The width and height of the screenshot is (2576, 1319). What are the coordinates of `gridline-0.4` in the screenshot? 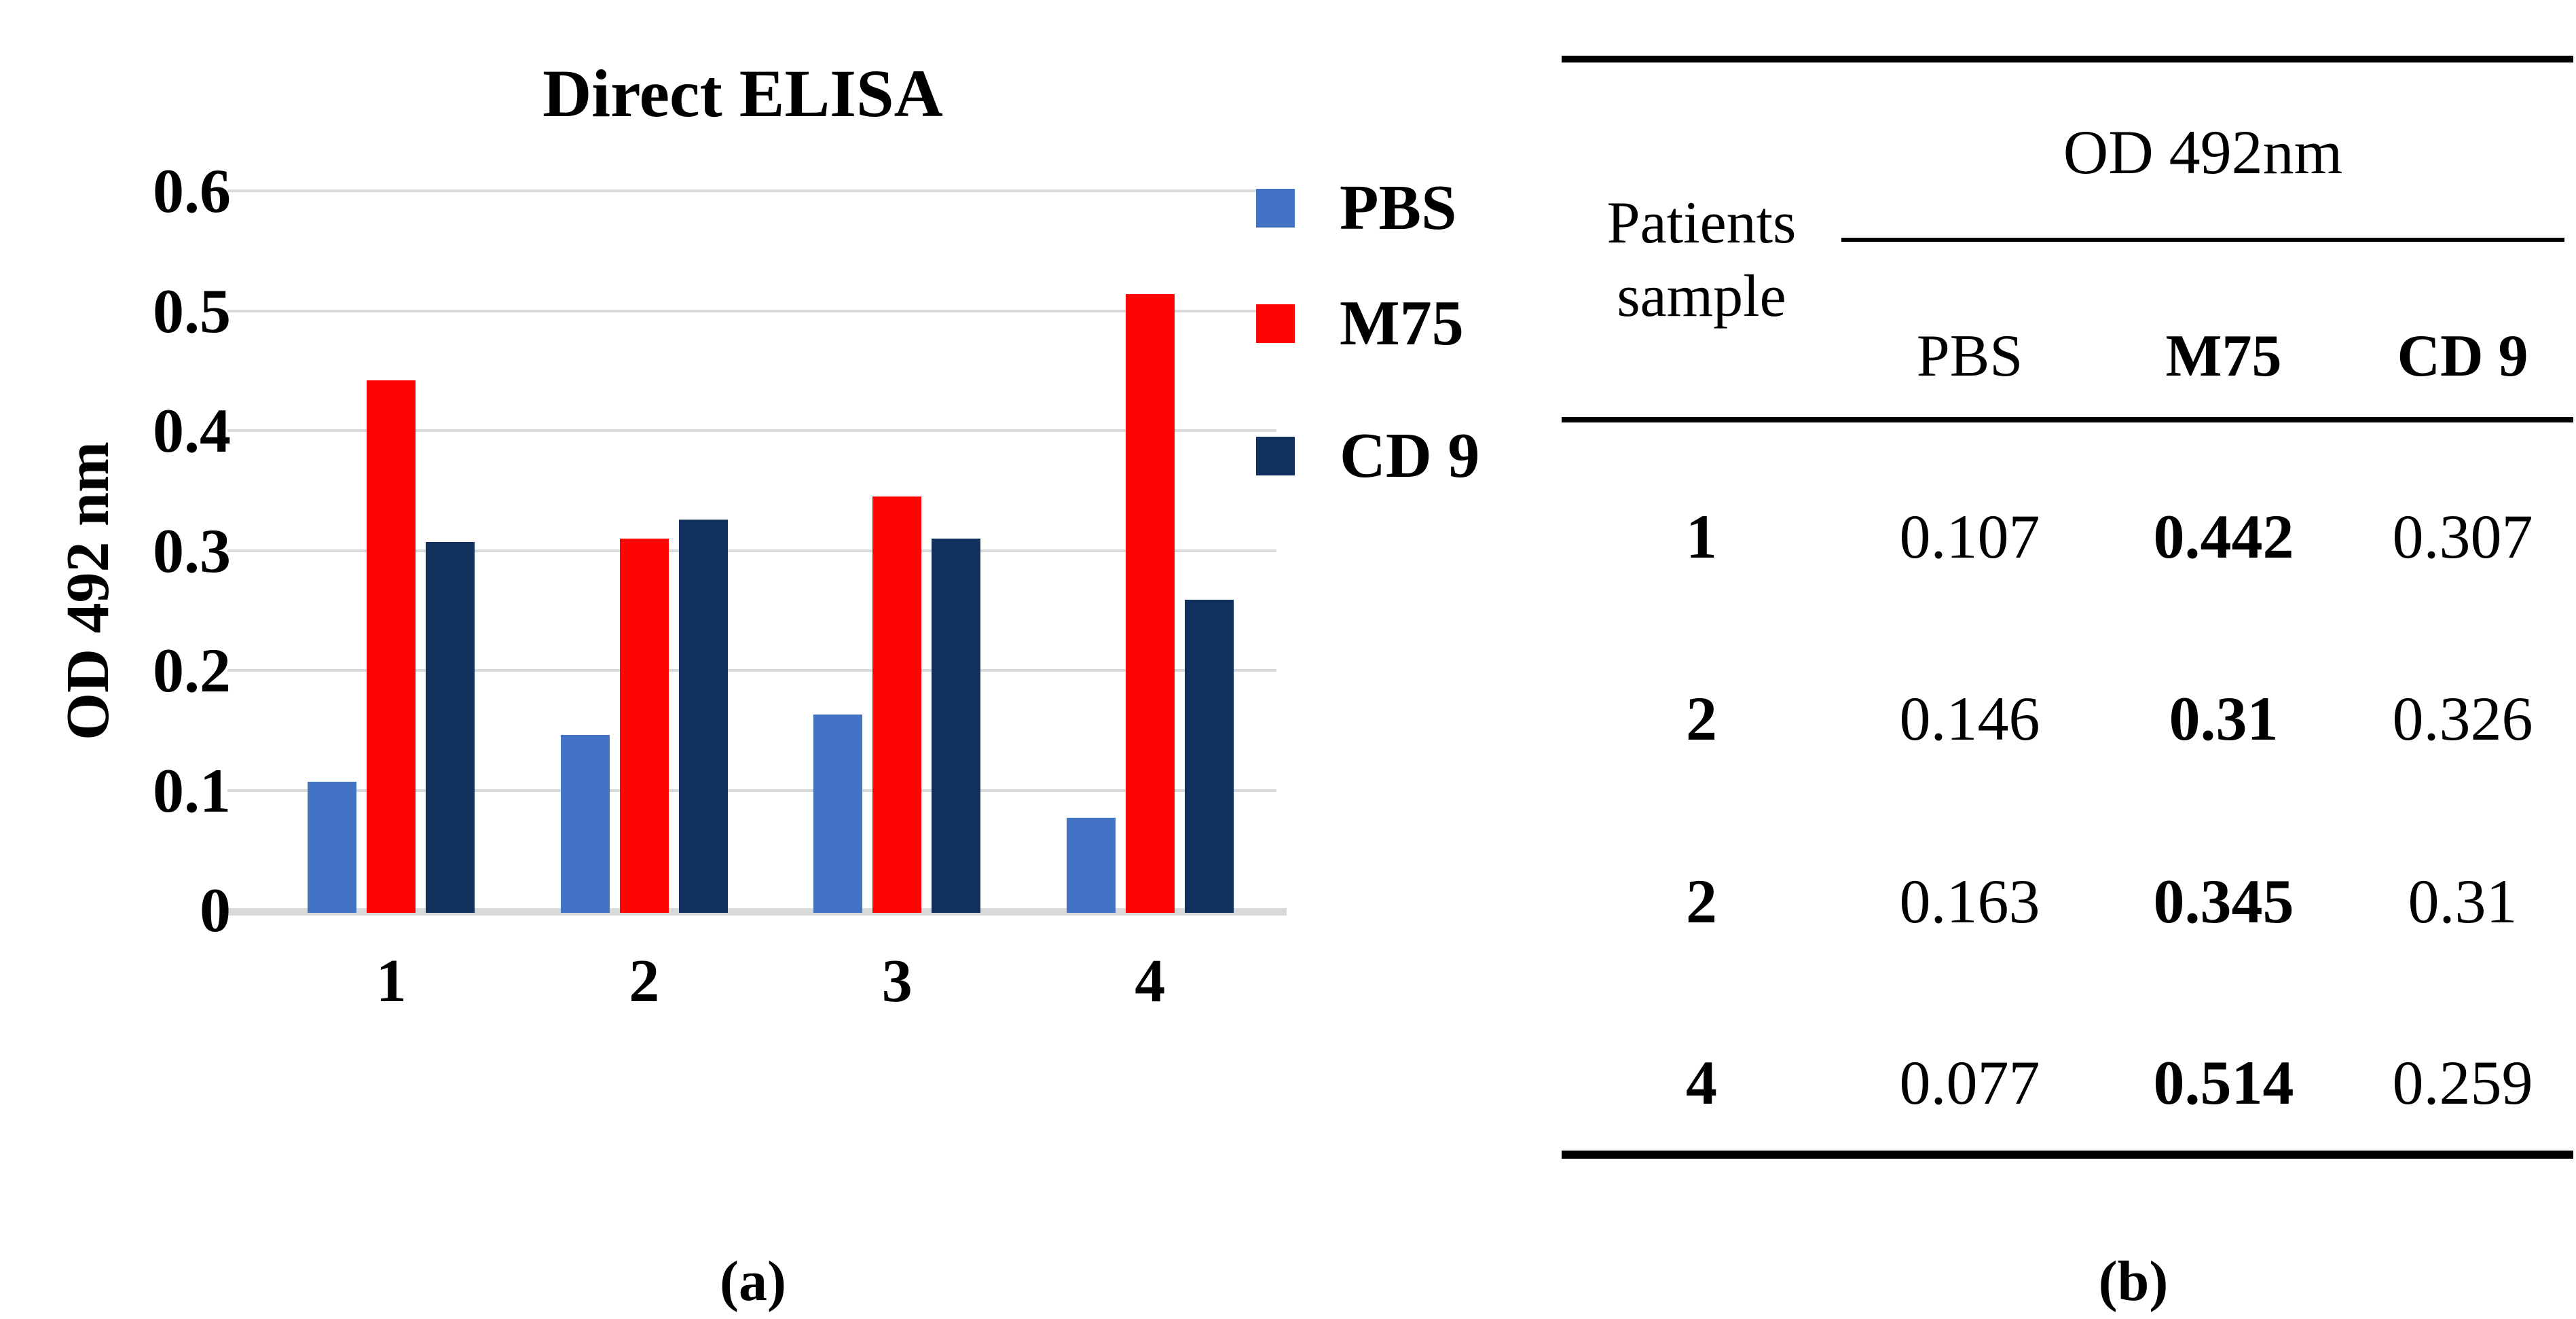 It's located at (751, 431).